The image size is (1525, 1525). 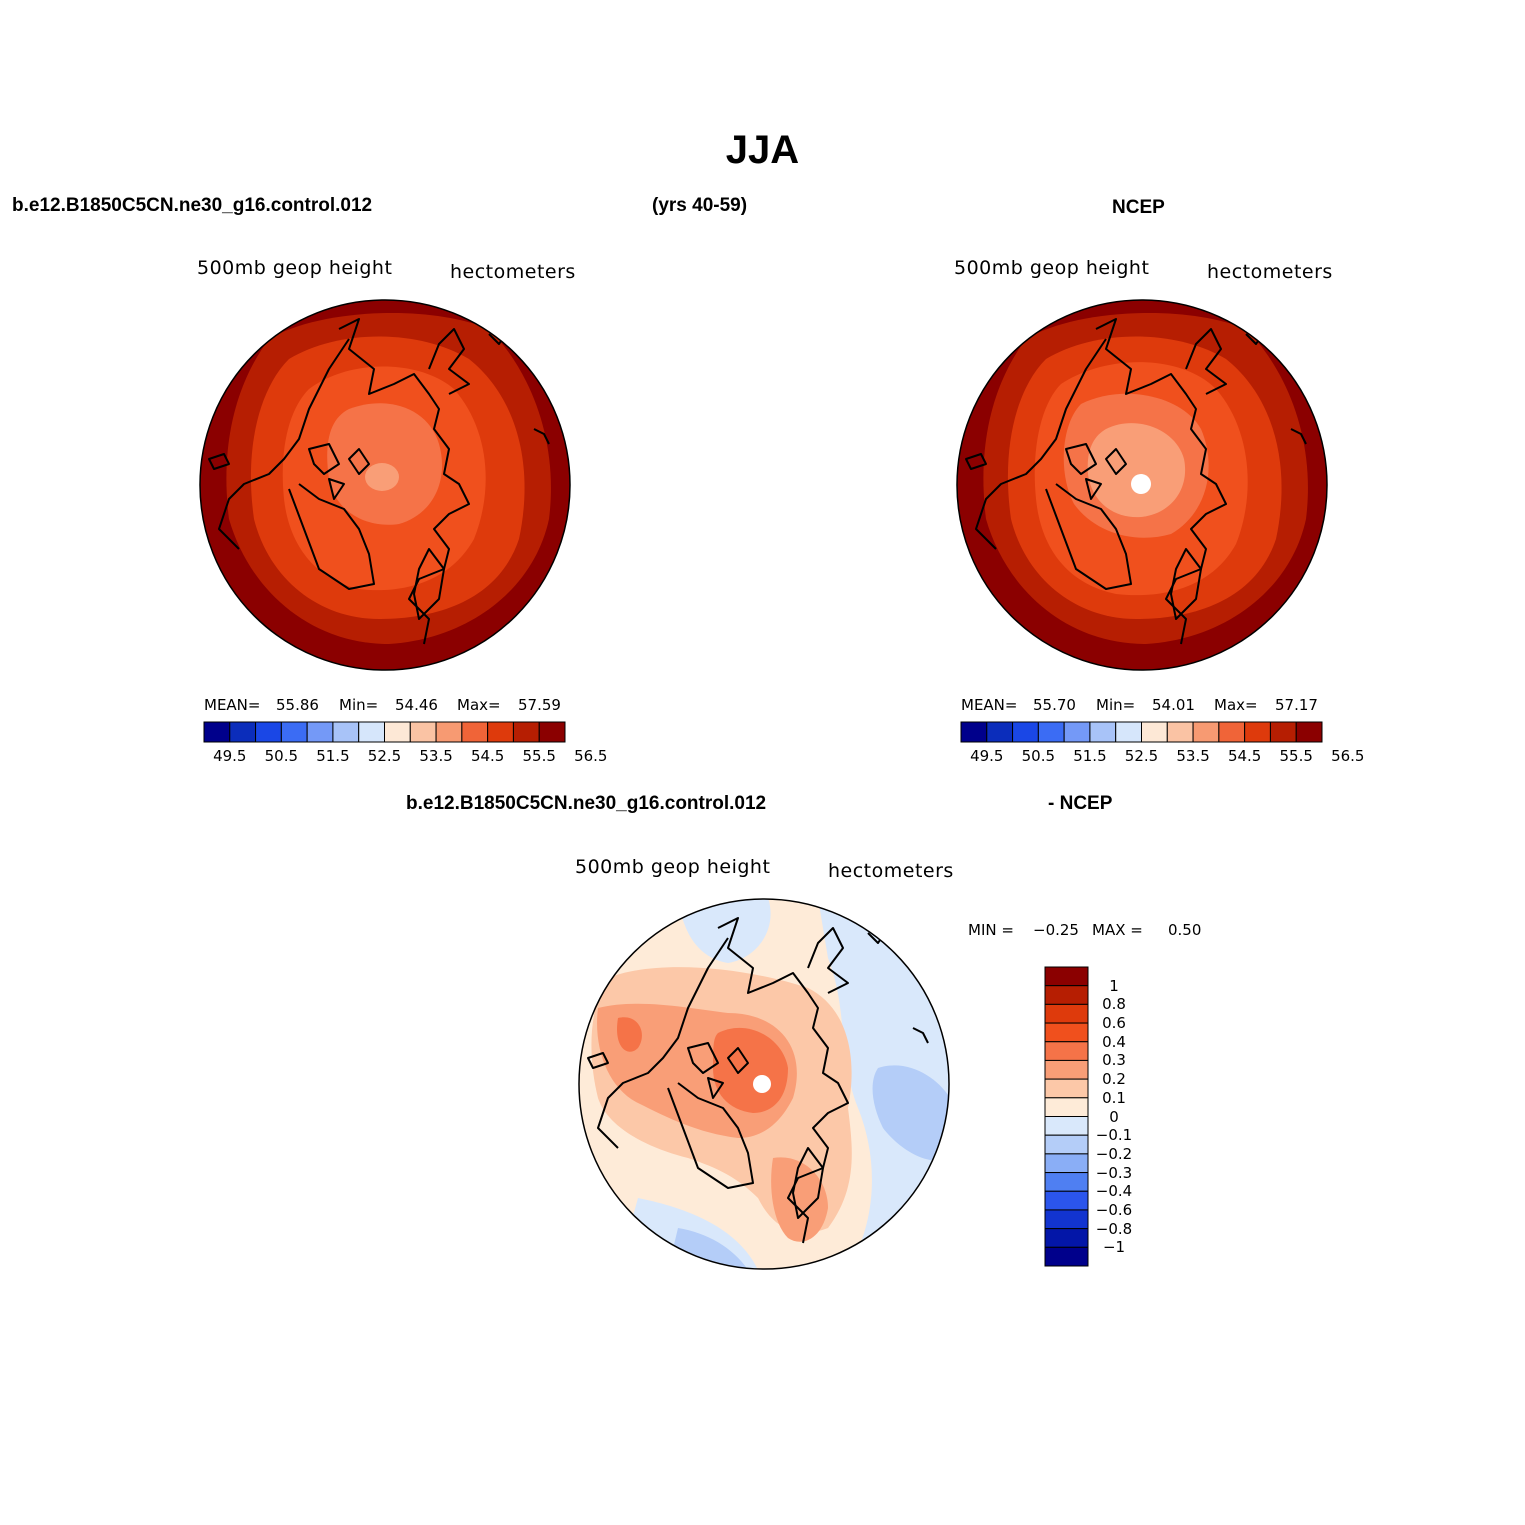 I want to click on model-colorbar-tick-label: 51.5, so click(x=333, y=756).